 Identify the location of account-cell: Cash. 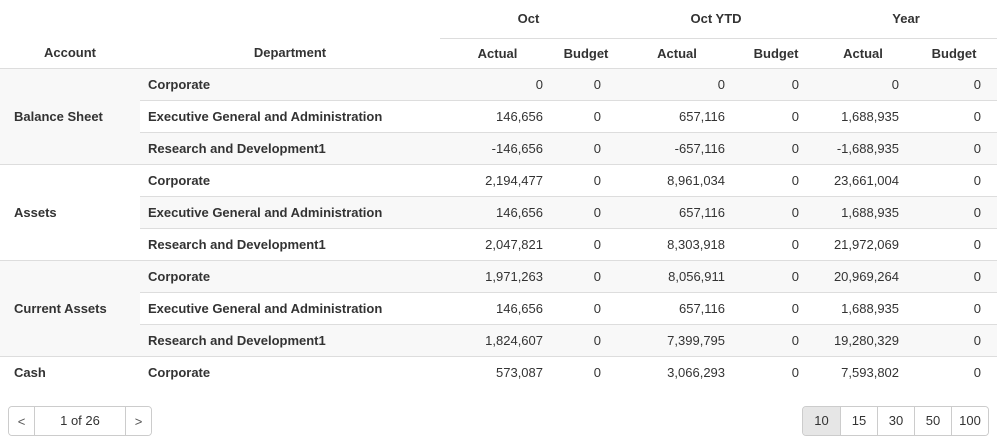
(70, 371).